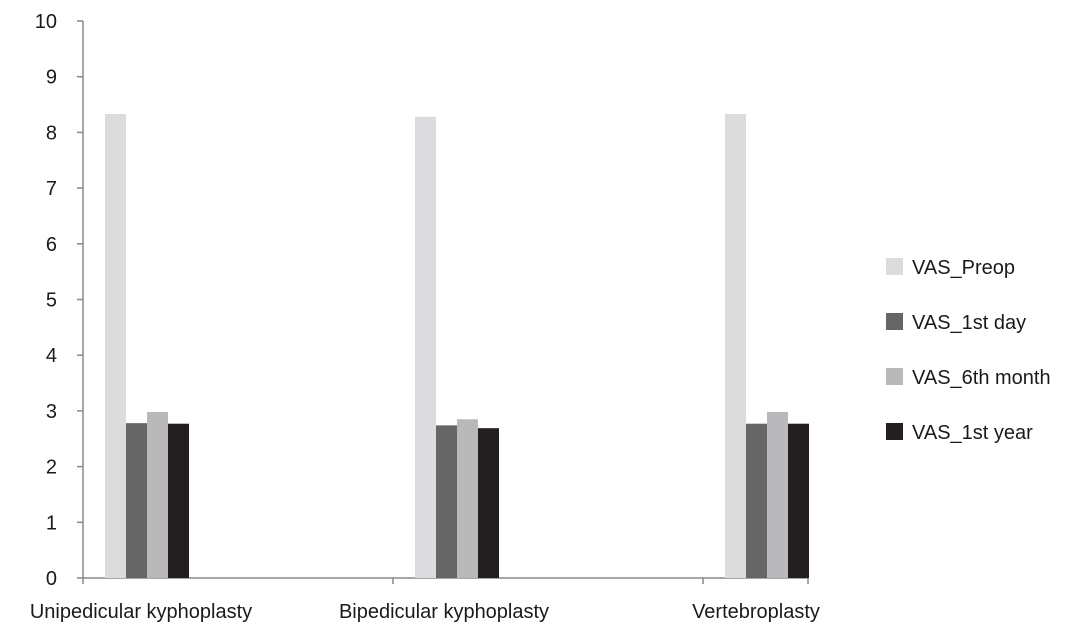 This screenshot has height=636, width=1085. What do you see at coordinates (969, 323) in the screenshot?
I see `legend-label: VAS_1st day` at bounding box center [969, 323].